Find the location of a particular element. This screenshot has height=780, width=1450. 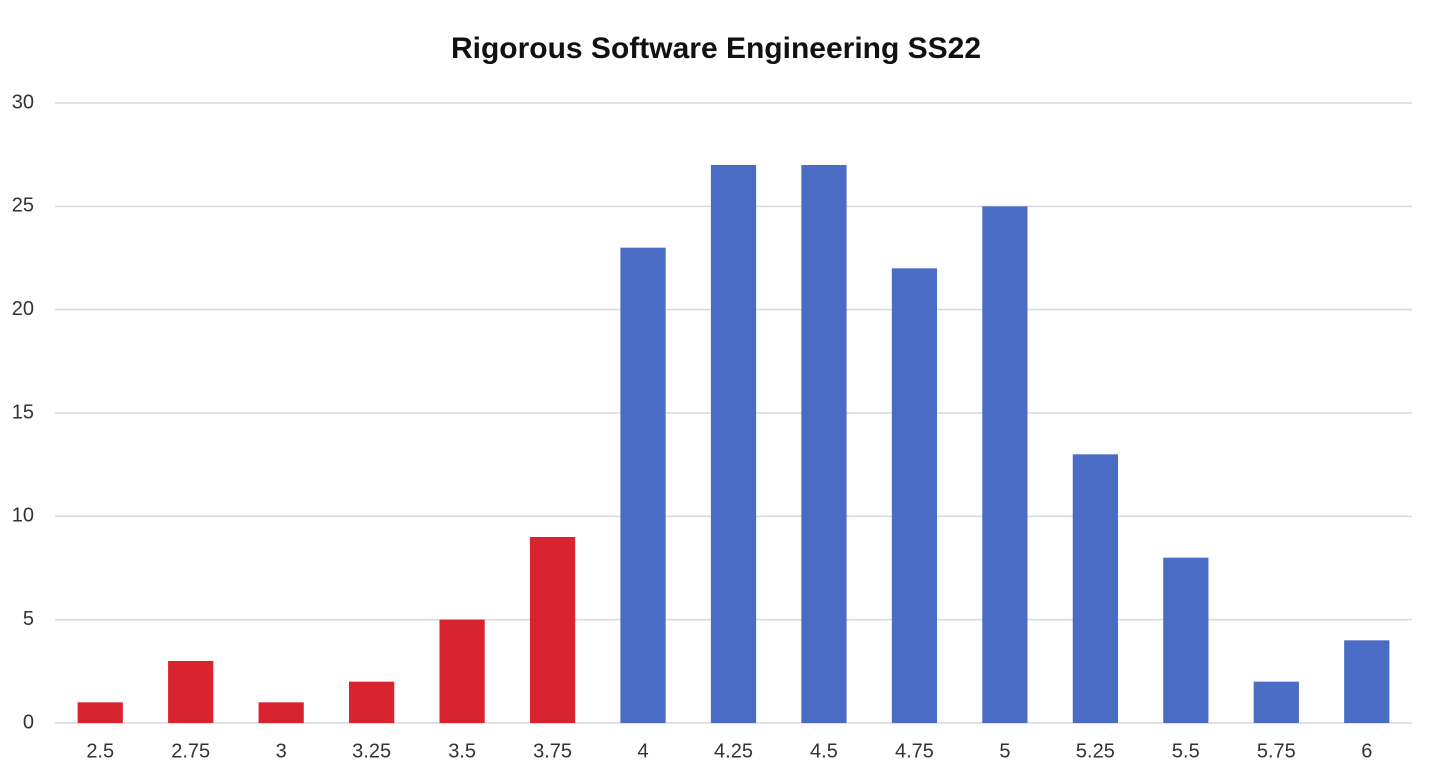

x-tick-label: 3 is located at coordinates (281, 751).